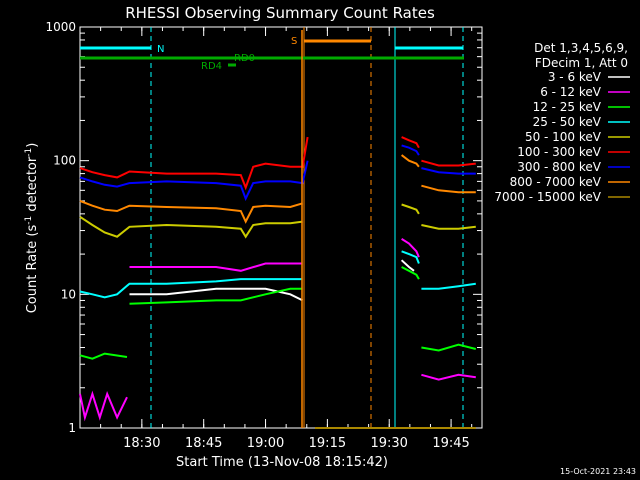 Image resolution: width=640 pixels, height=480 pixels. I want to click on legend-header: Det 1,3,4,5,6,9,, so click(581, 48).